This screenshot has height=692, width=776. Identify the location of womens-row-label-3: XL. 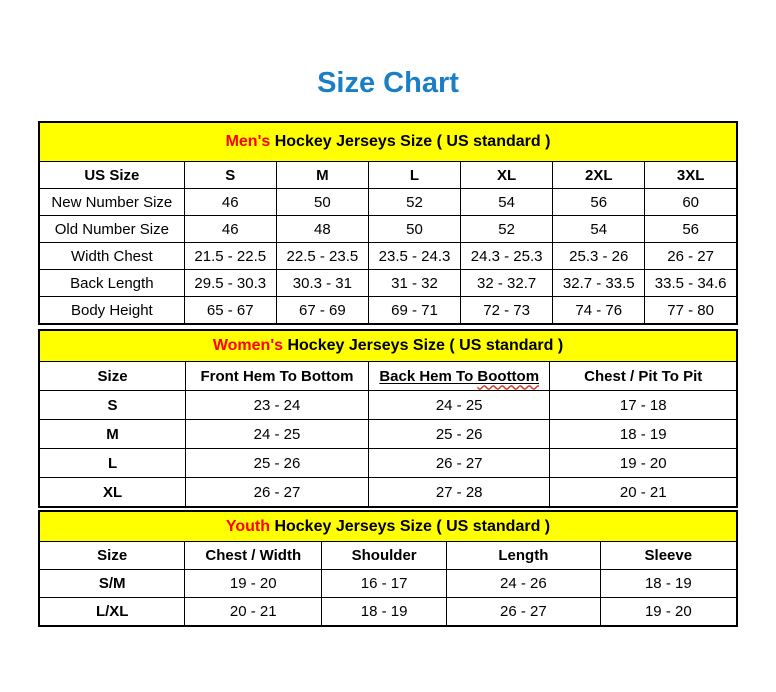
(112, 492).